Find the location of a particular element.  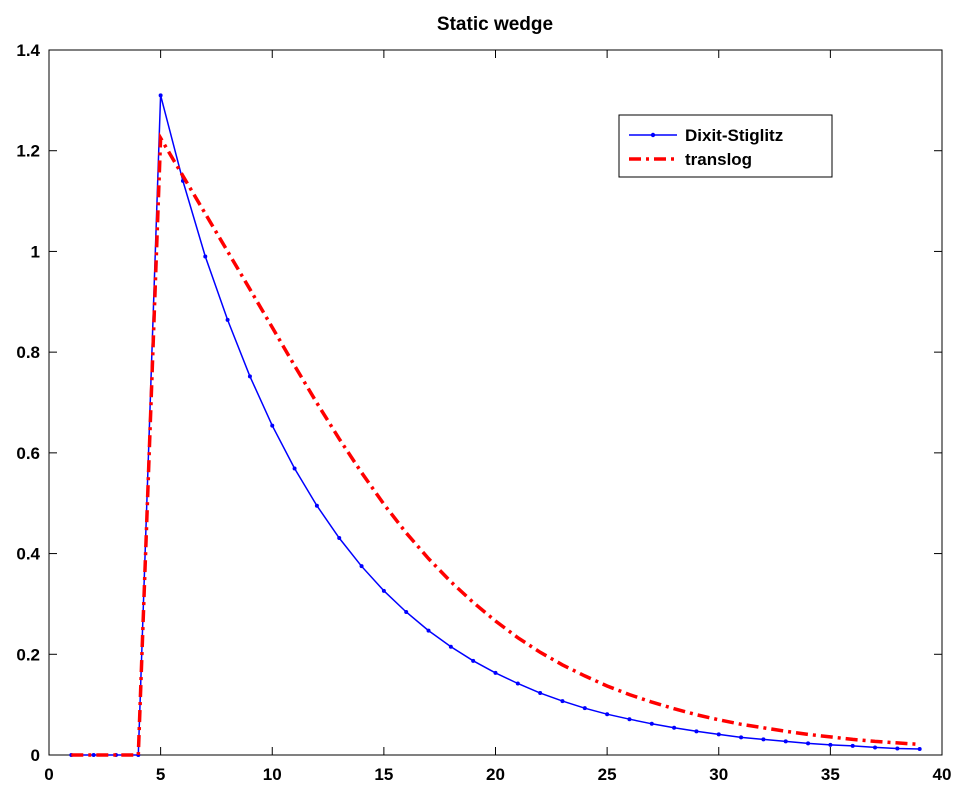

y-tick-label: 0.8 is located at coordinates (28, 352).